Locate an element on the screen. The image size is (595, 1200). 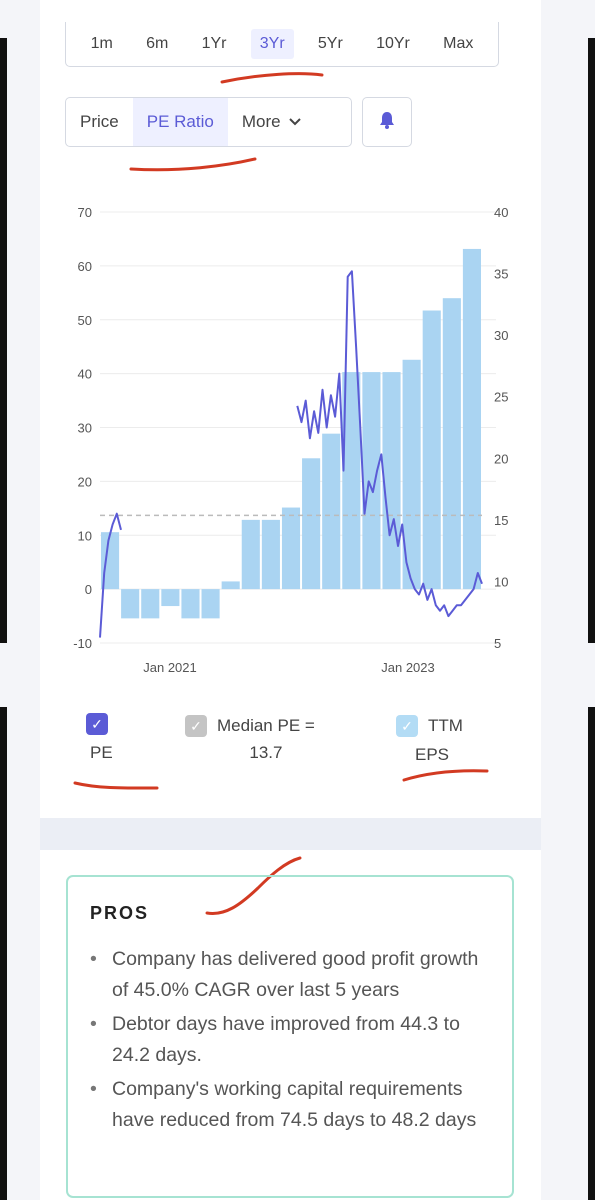
tab-more: More is located at coordinates (271, 122).